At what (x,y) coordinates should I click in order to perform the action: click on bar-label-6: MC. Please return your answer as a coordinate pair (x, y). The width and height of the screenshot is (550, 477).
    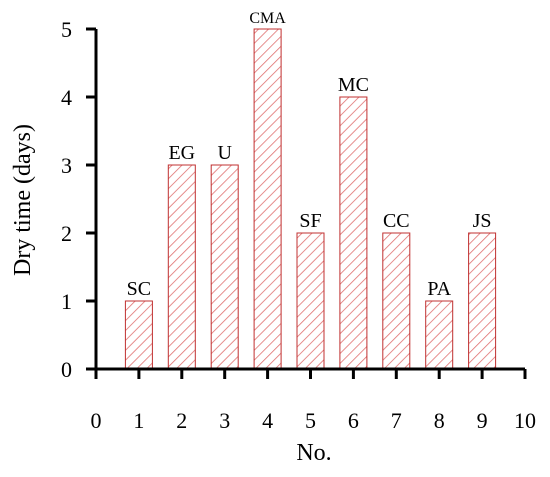
    Looking at the image, I should click on (353, 85).